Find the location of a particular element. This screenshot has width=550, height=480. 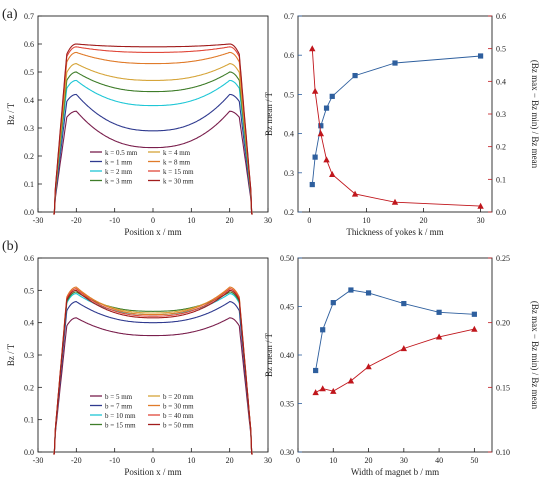

b-right-ytick-right-label: 0.15 is located at coordinates (503, 387).